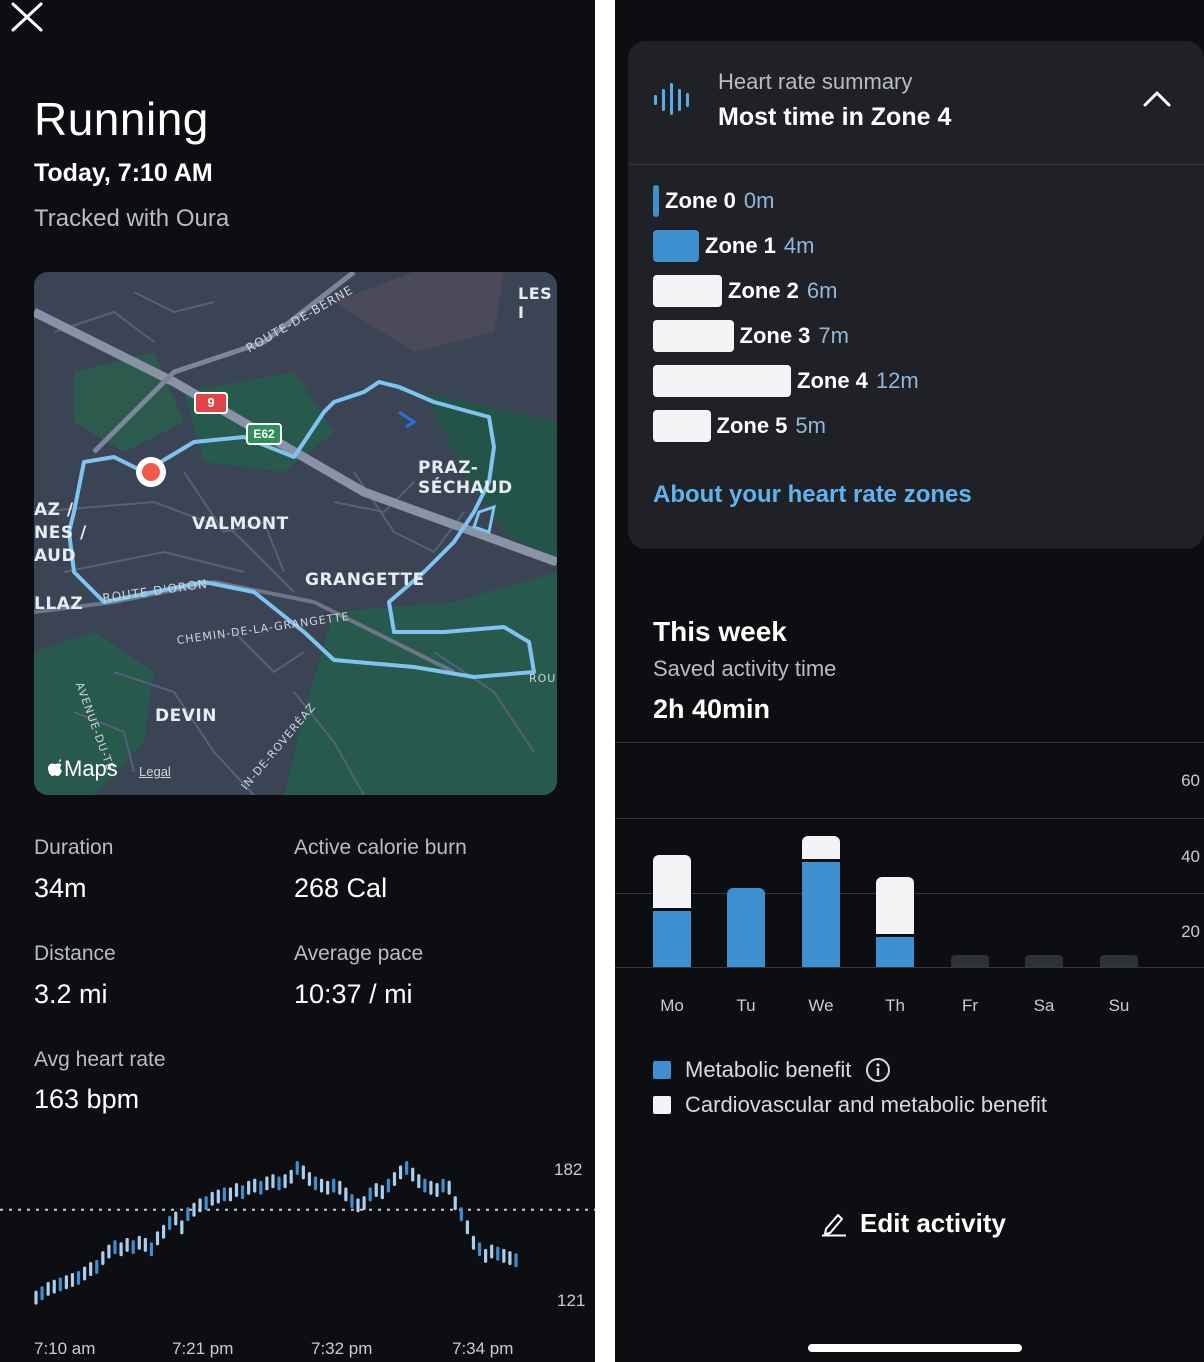 The width and height of the screenshot is (1204, 1362). What do you see at coordinates (672, 1005) in the screenshot?
I see `day-label: Mo` at bounding box center [672, 1005].